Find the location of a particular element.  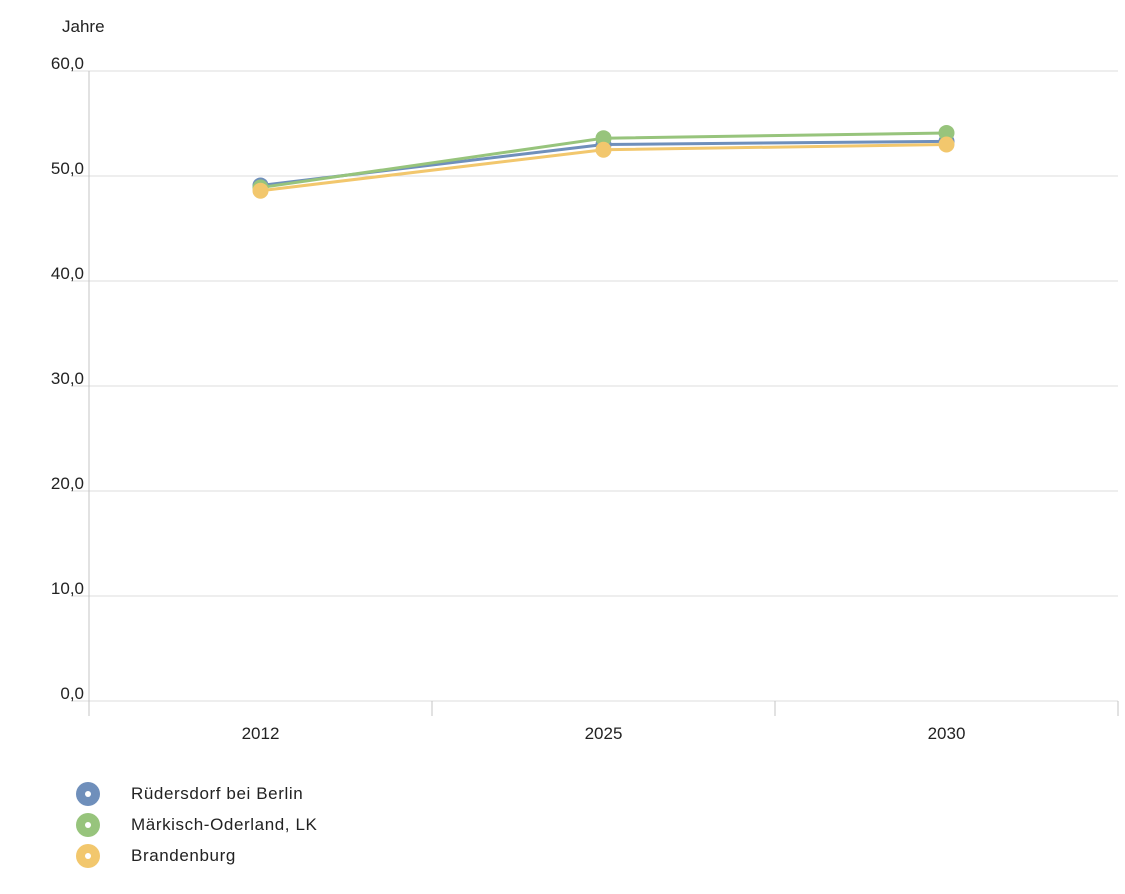

series-lines is located at coordinates (603, 161).